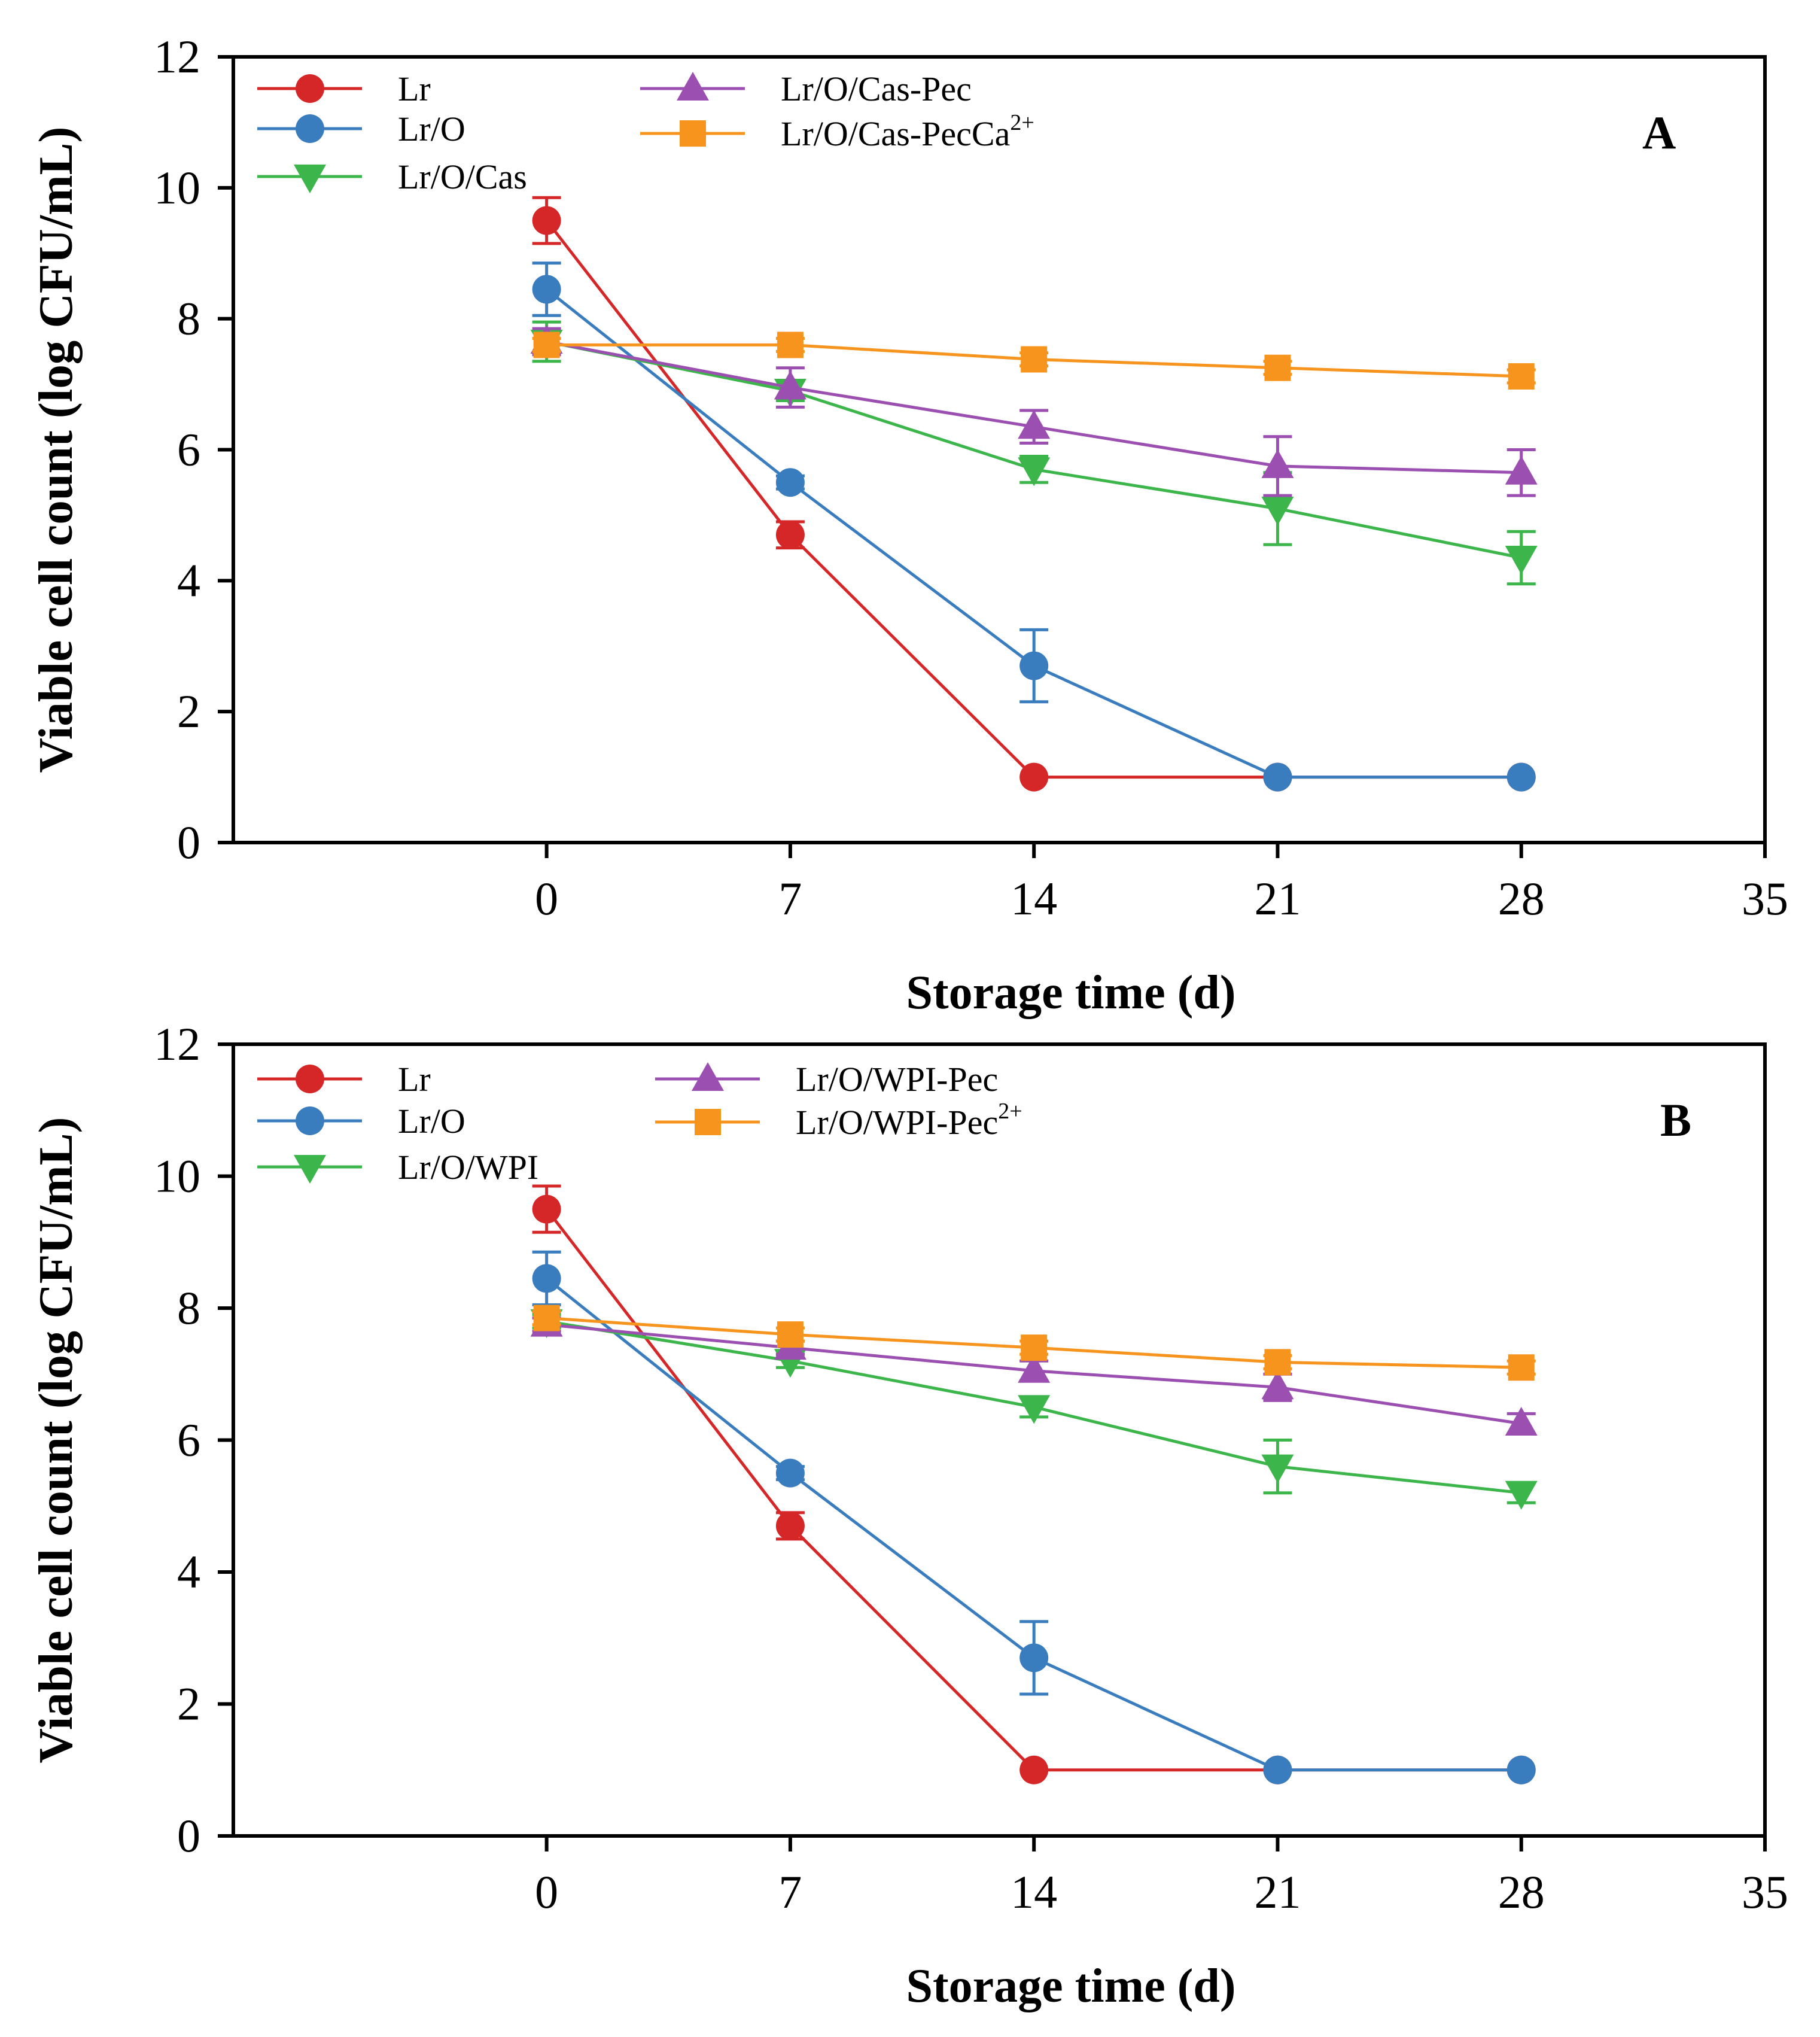 The height and width of the screenshot is (2037, 1820). Describe the element at coordinates (1676, 1120) in the screenshot. I see `panel-label: B` at that location.